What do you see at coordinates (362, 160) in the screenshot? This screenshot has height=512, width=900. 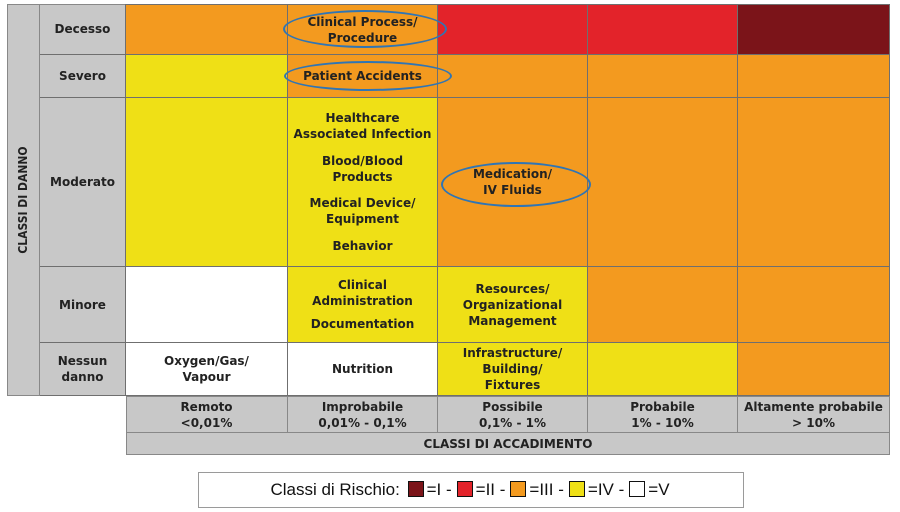 I see `cell-label-blood-blood-products-line: Blood/Blood` at bounding box center [362, 160].